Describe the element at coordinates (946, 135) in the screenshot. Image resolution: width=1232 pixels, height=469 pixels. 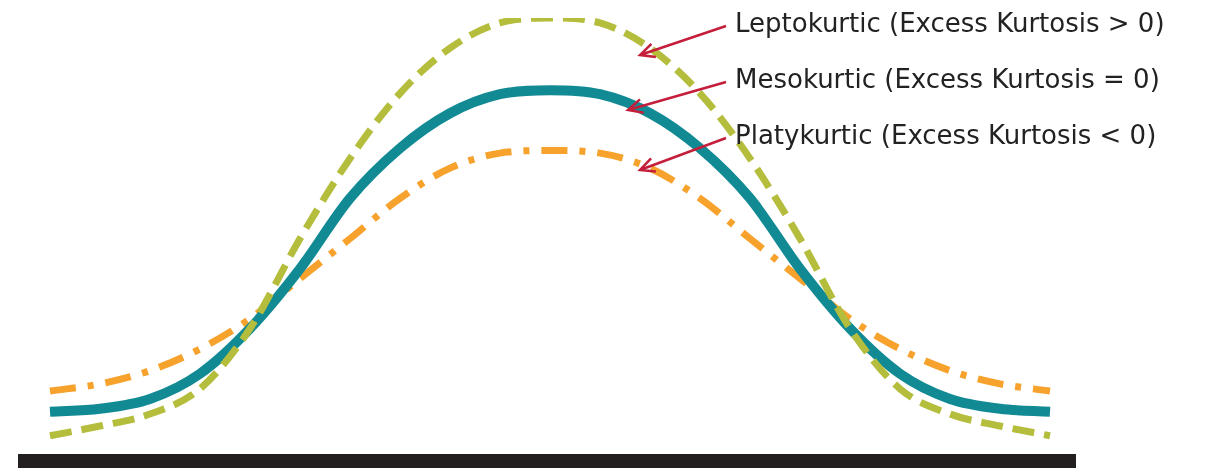
I see `text: Platykurtic (Excess Kurtosis < 0)` at that location.